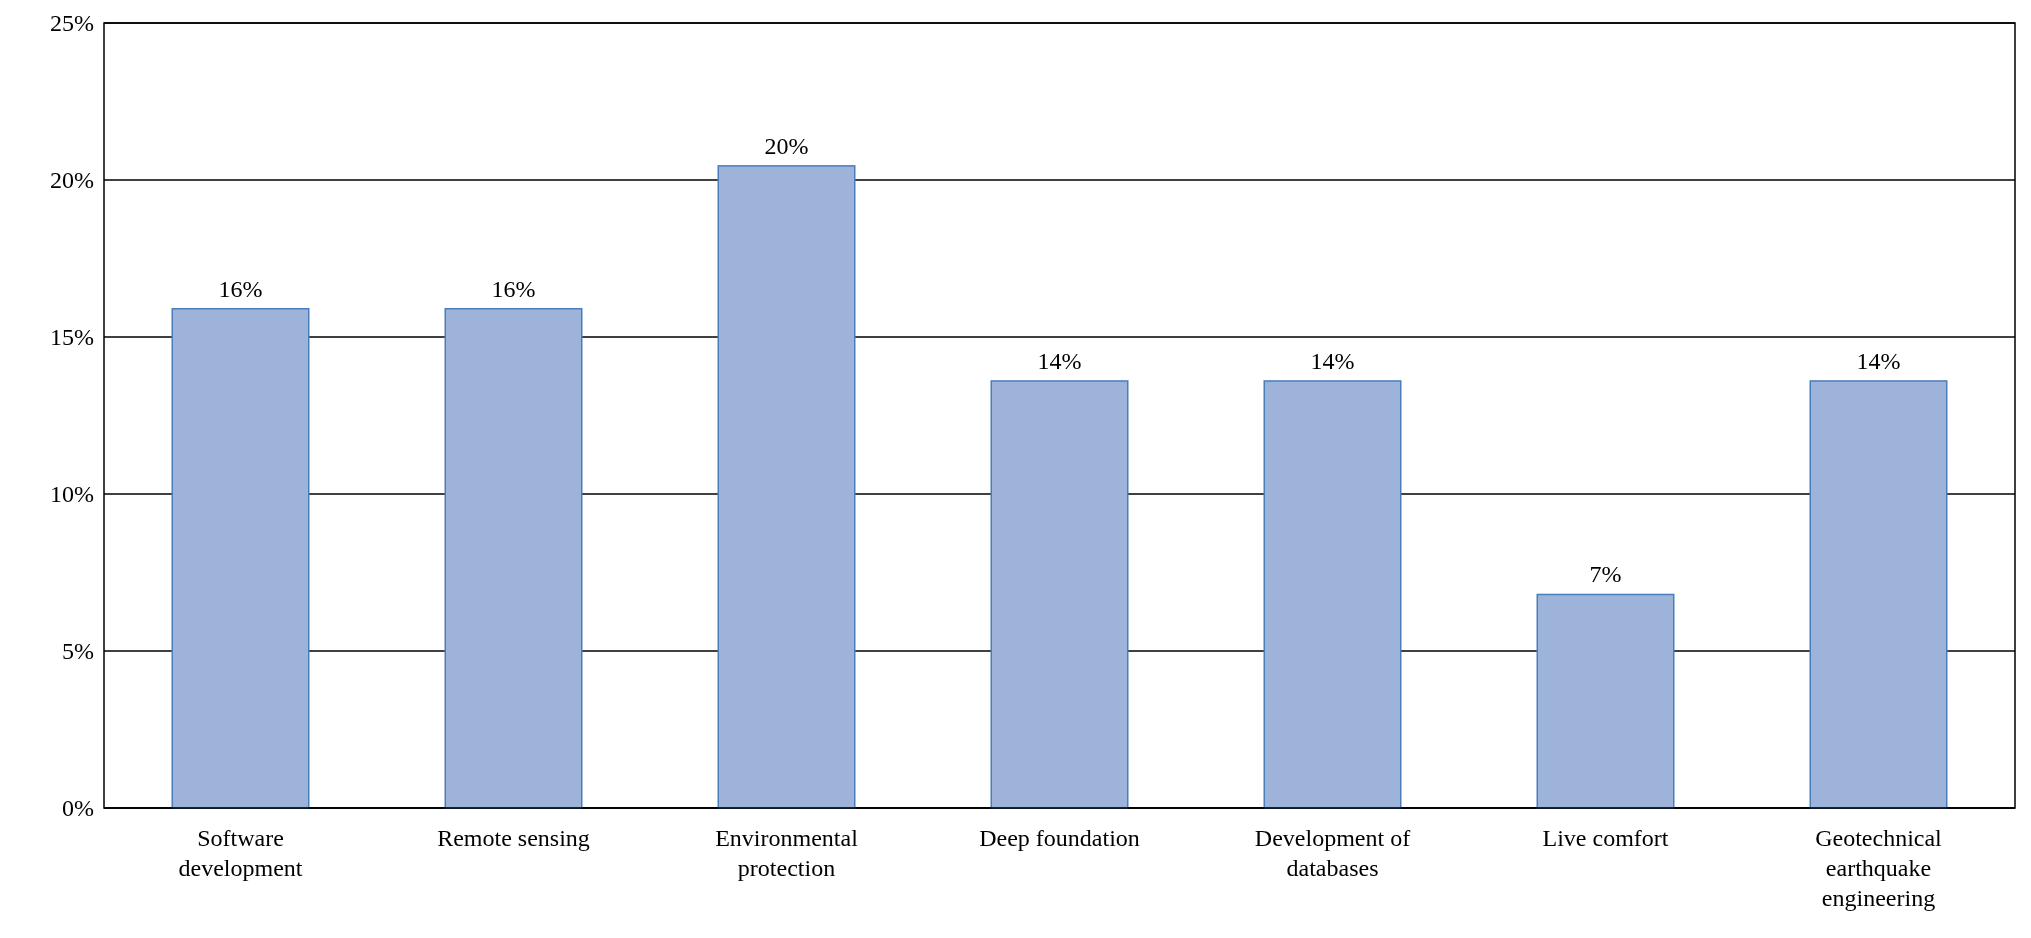 The height and width of the screenshot is (938, 2031). What do you see at coordinates (1605, 574) in the screenshot?
I see `data-label: 7%` at bounding box center [1605, 574].